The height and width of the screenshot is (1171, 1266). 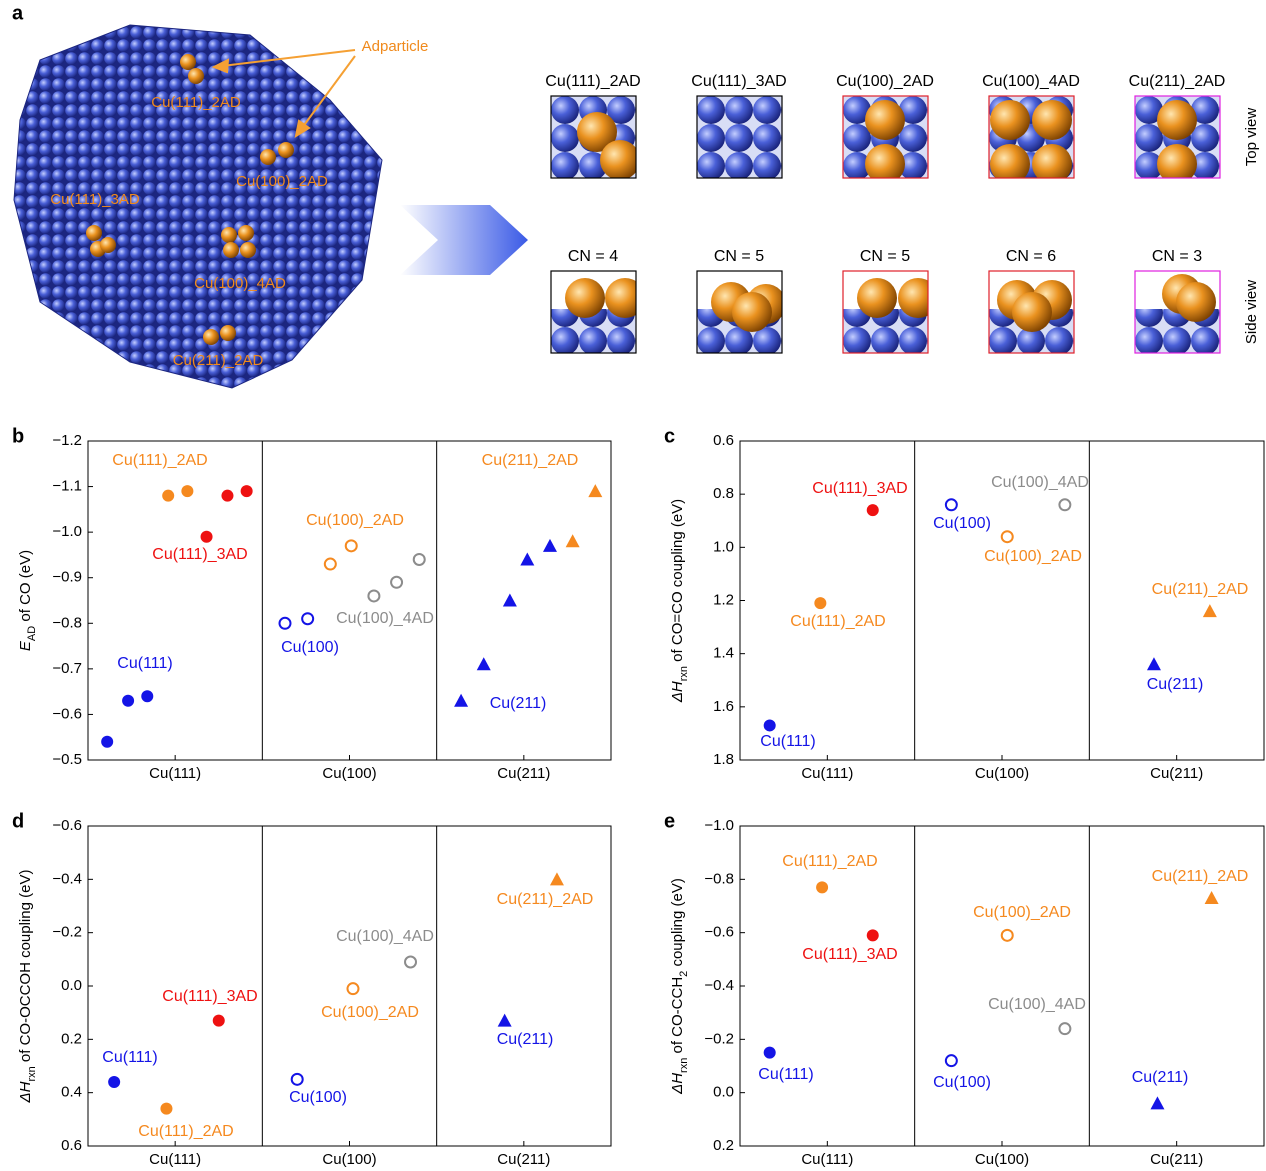 I want to click on y-tick-label: 1.6, so click(x=723, y=706).